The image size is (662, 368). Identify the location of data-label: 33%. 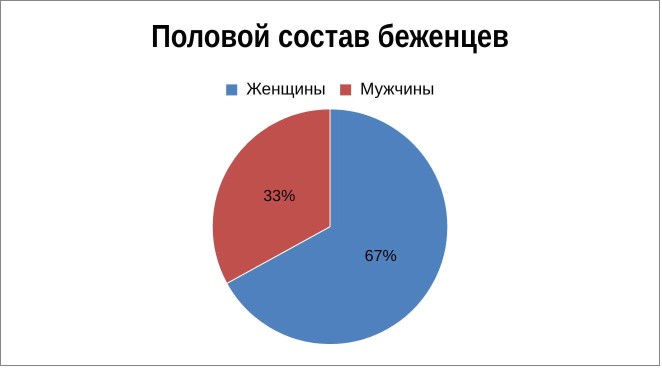
(279, 197).